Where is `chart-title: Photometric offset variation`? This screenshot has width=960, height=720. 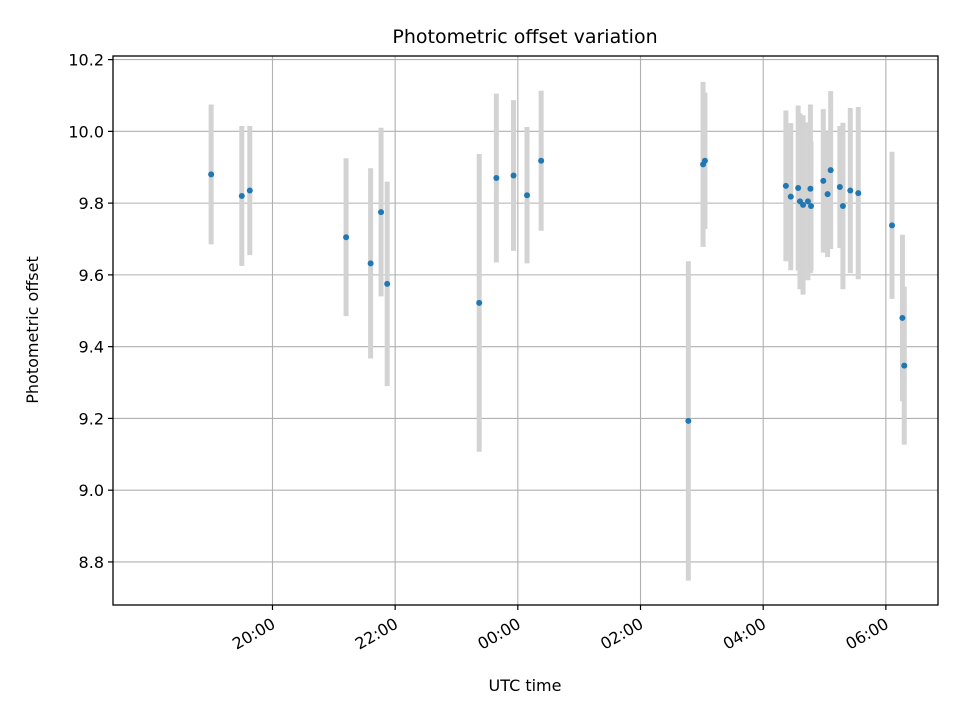
chart-title: Photometric offset variation is located at coordinates (524, 37).